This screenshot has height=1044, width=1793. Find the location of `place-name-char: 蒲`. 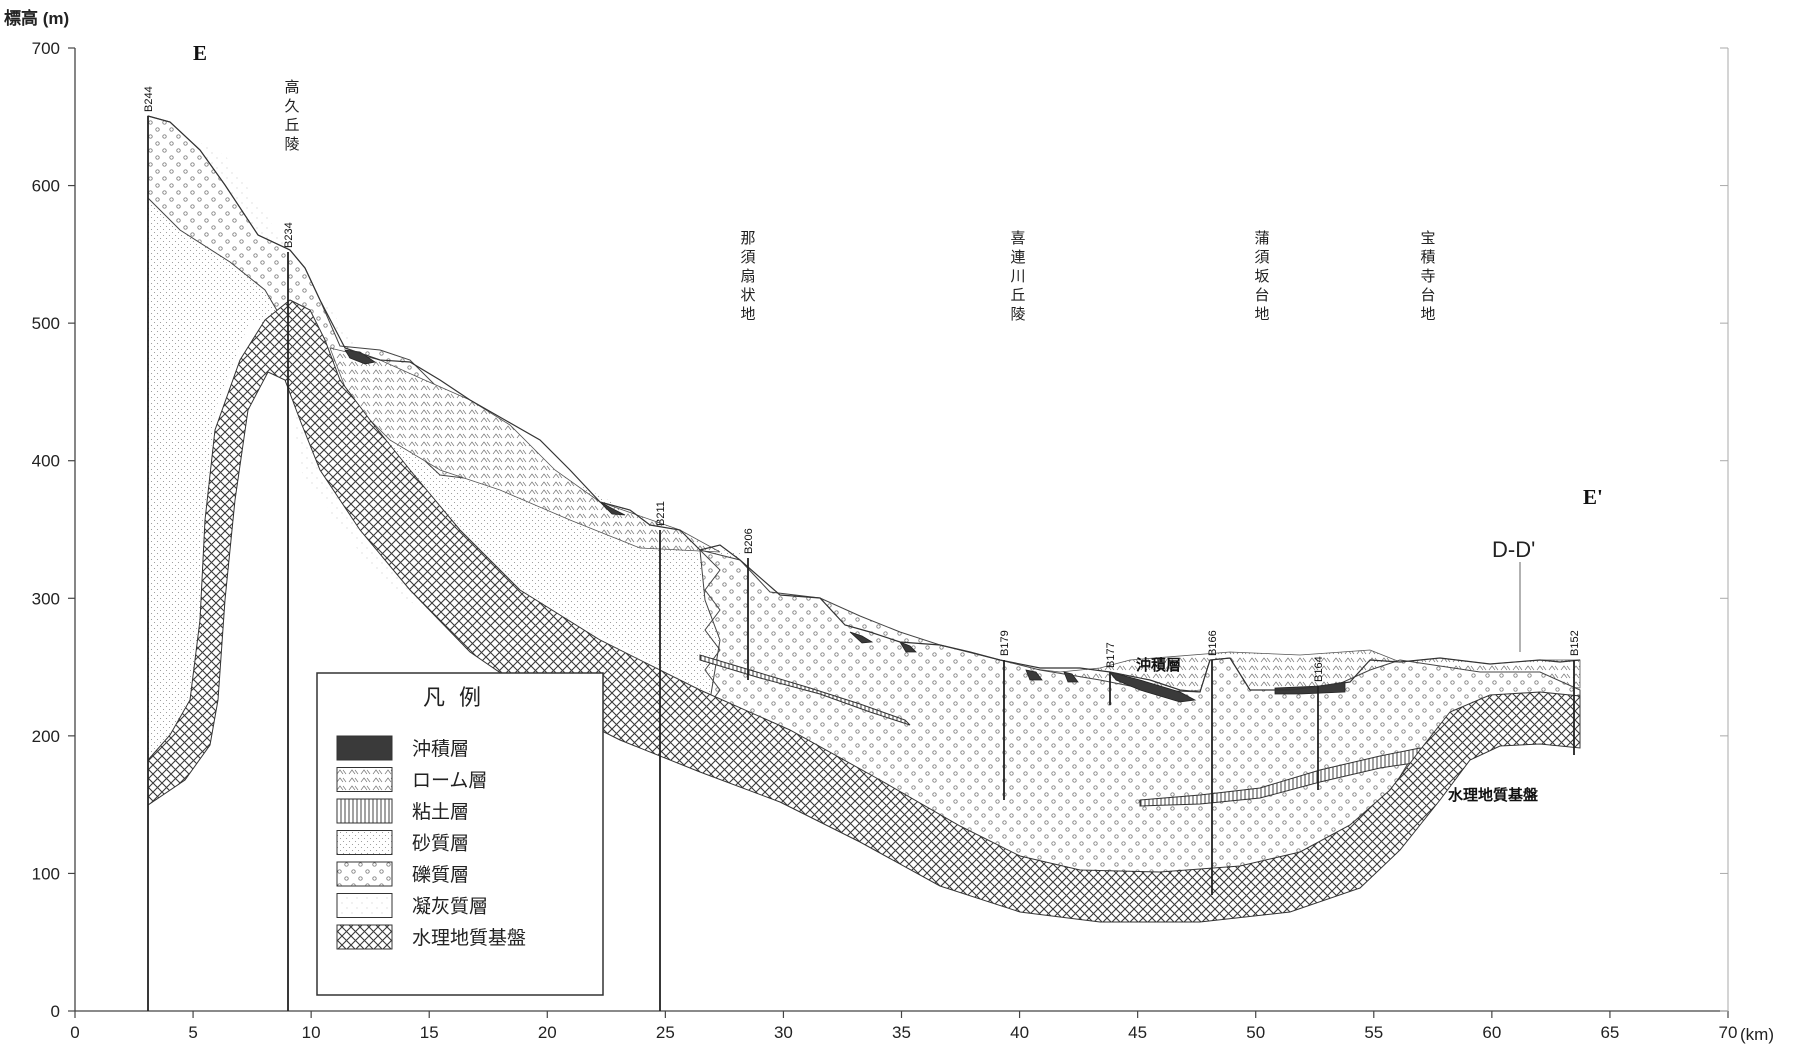

place-name-char: 蒲 is located at coordinates (1261, 238).